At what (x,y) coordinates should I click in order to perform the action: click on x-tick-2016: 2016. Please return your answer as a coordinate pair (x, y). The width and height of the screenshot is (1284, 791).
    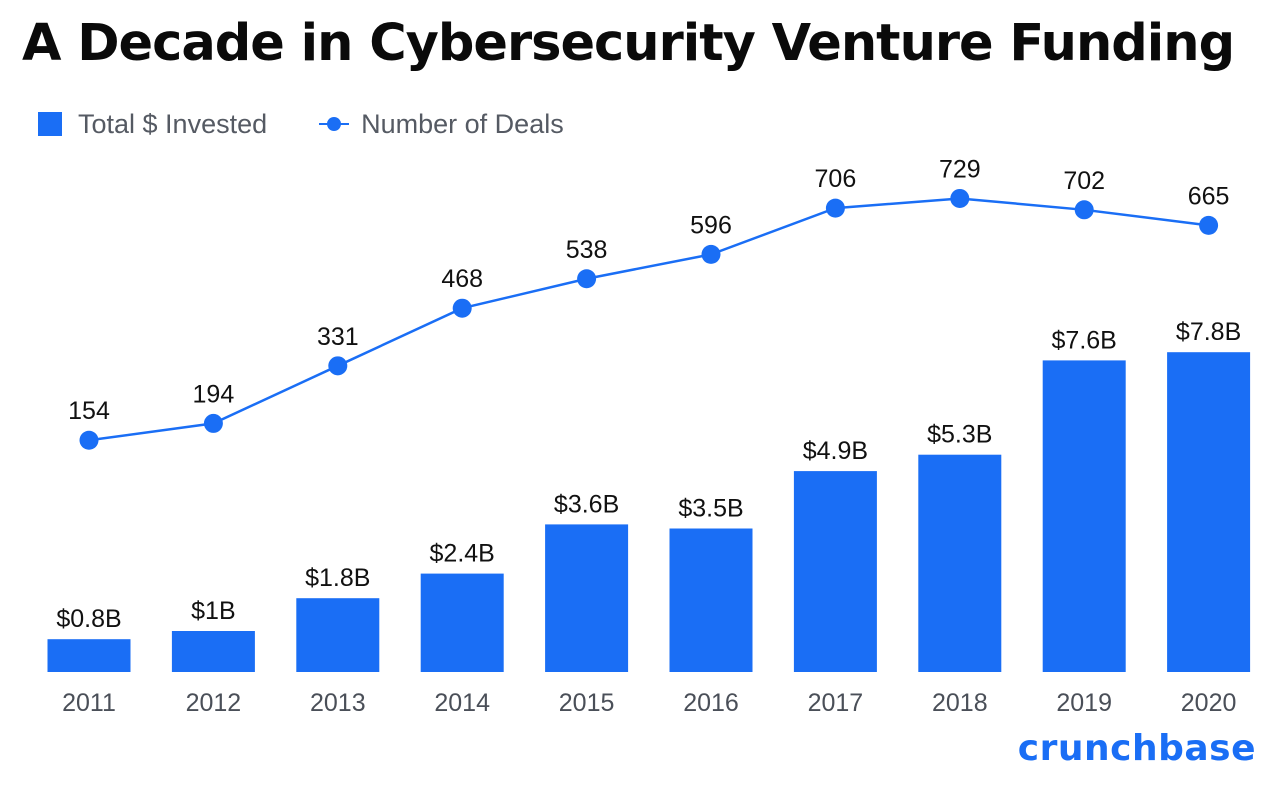
    Looking at the image, I should click on (711, 703).